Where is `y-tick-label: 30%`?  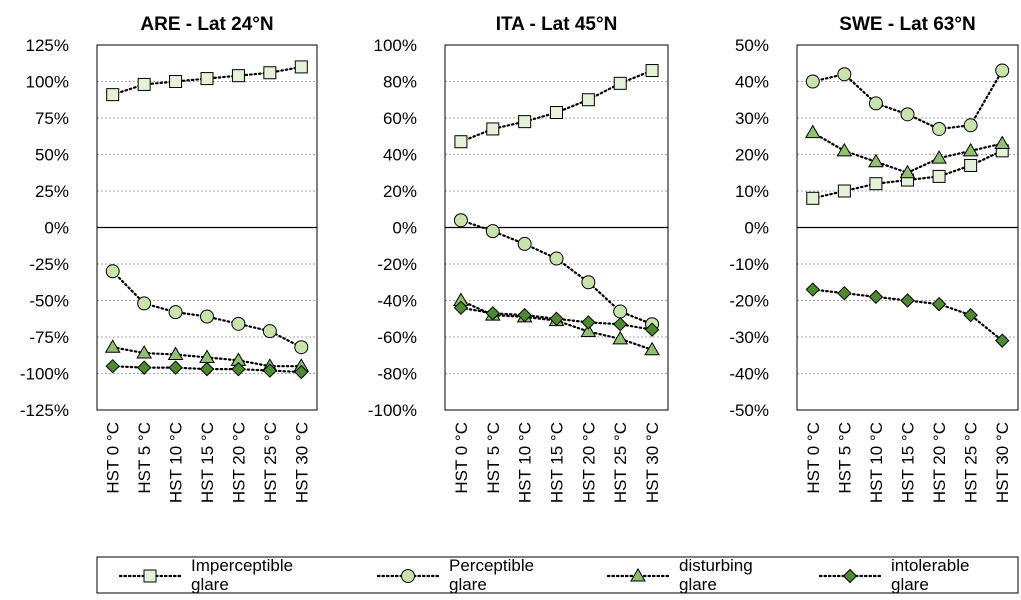 y-tick-label: 30% is located at coordinates (752, 118).